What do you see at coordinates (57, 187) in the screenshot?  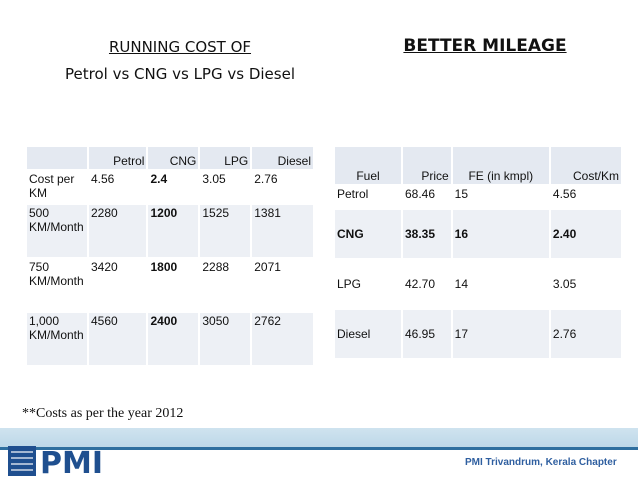 I see `row-label: Cost per KM` at bounding box center [57, 187].